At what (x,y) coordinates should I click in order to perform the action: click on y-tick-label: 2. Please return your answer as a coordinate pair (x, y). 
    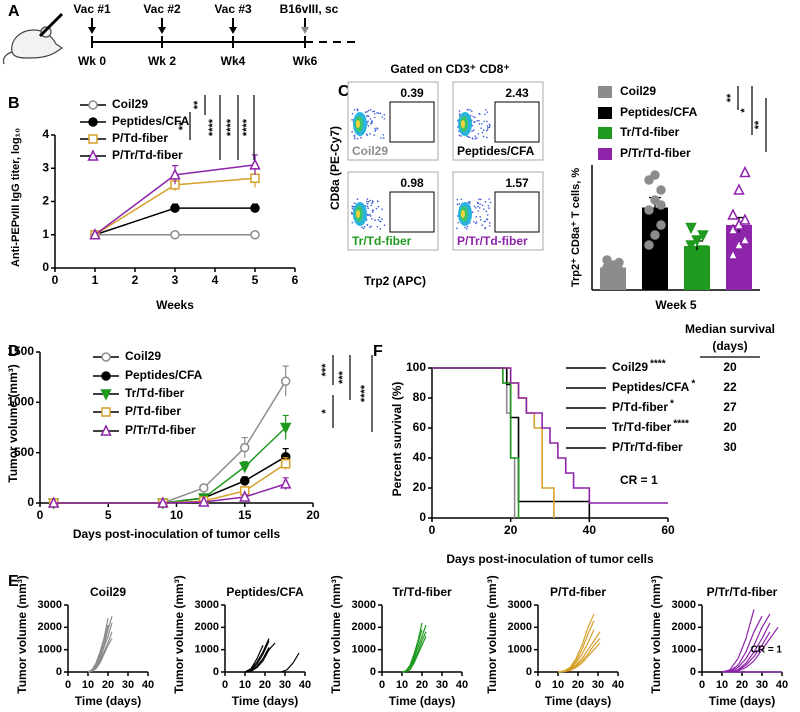
    Looking at the image, I should click on (45, 201).